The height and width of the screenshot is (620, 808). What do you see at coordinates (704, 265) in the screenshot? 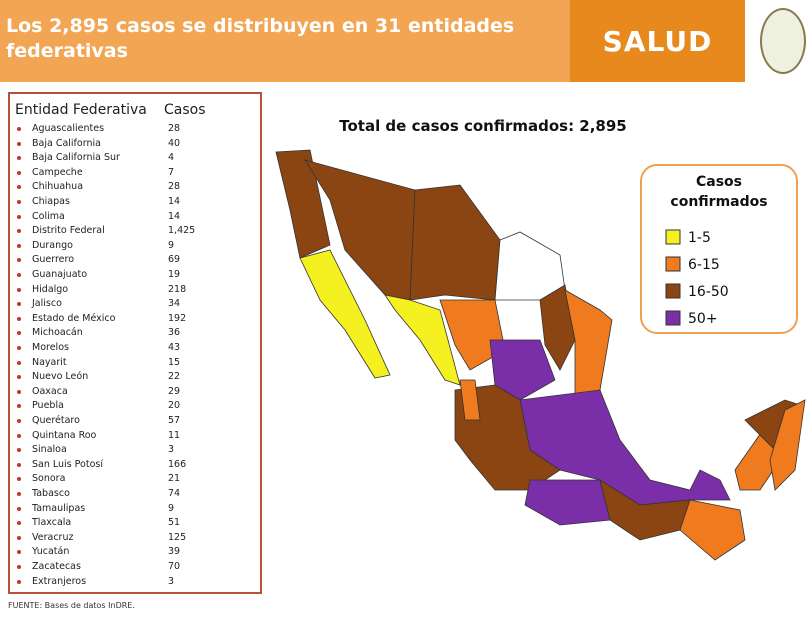
I see `legend-label: 6-15` at bounding box center [704, 265].